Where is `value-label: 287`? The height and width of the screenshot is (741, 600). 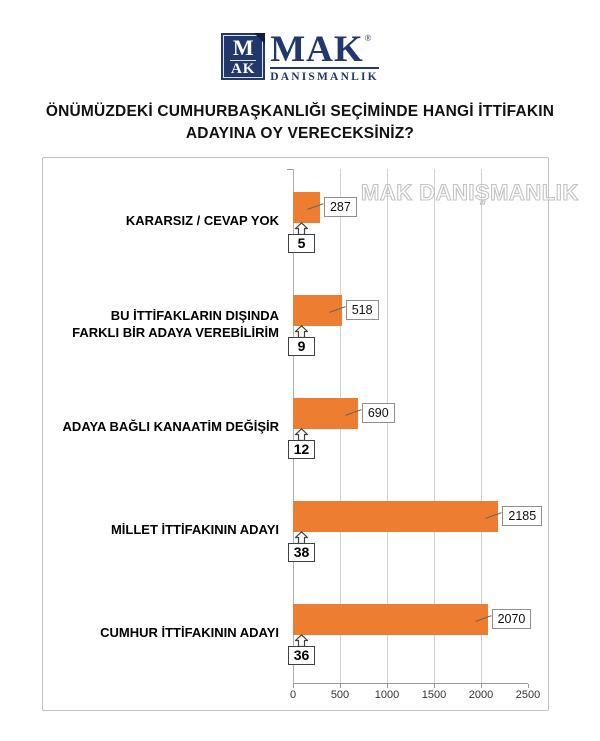
value-label: 287 is located at coordinates (340, 207).